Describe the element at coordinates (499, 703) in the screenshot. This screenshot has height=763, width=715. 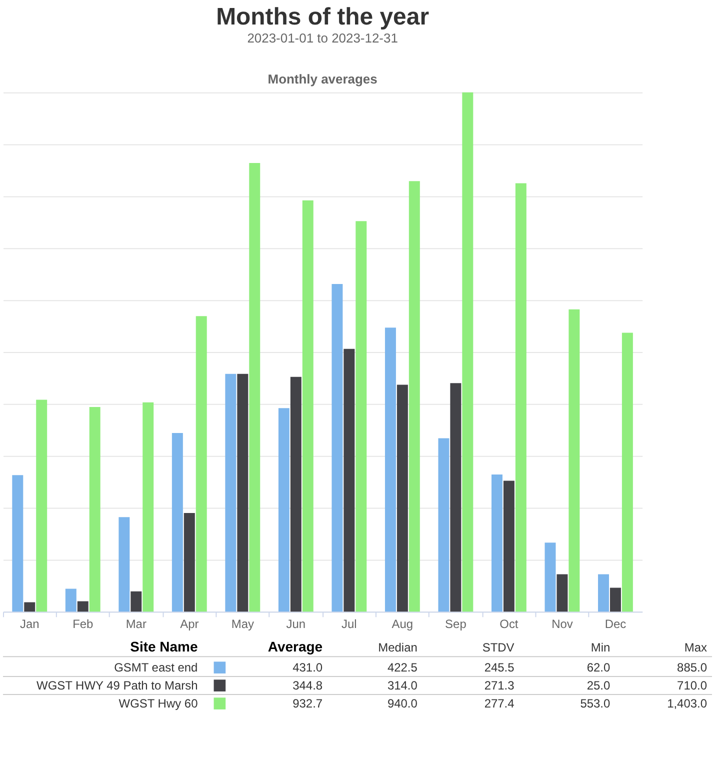
I see `text: 277.4` at that location.